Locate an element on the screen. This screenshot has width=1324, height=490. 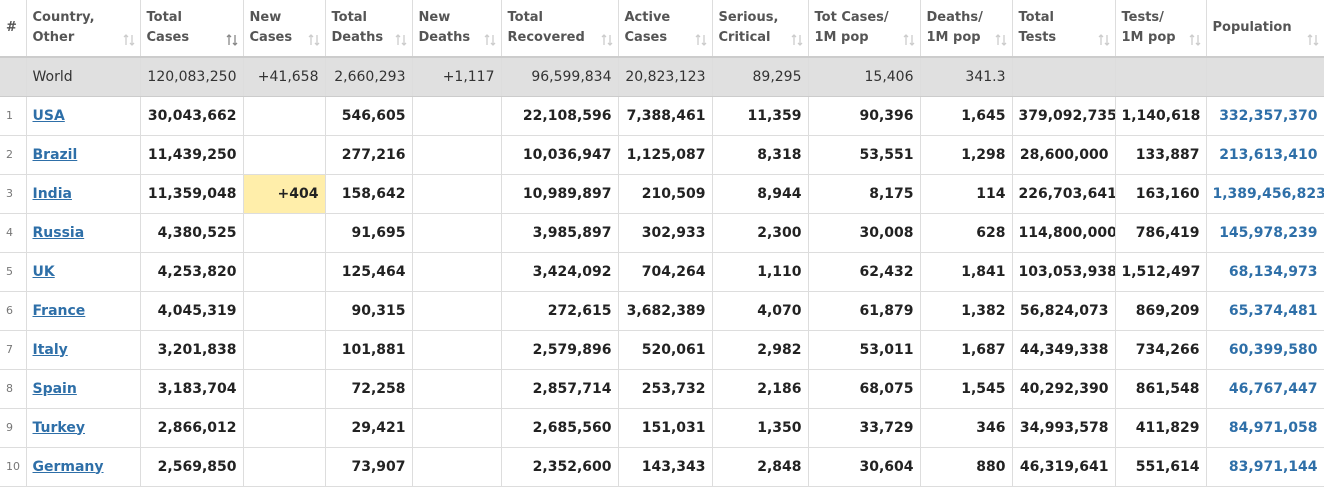
column-header: Tests/1M pop is located at coordinates (1161, 29).